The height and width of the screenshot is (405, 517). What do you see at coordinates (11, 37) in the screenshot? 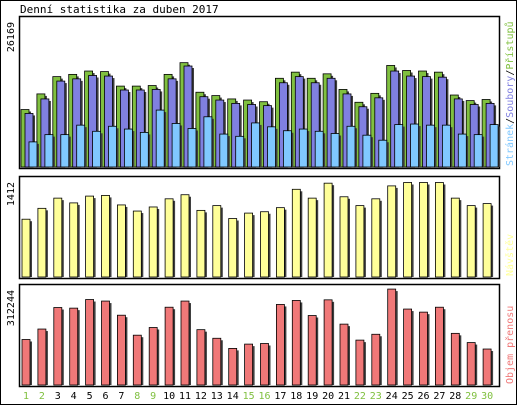
I see `ymax-label-hits: 26169` at bounding box center [11, 37].